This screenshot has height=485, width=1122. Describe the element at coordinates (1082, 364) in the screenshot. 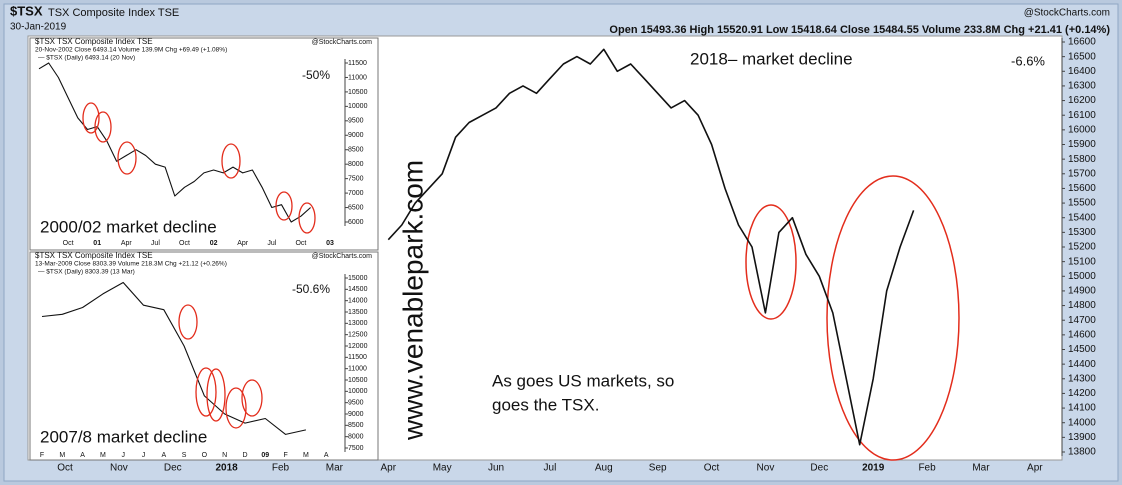

I see `y-tick-label: 14400` at that location.